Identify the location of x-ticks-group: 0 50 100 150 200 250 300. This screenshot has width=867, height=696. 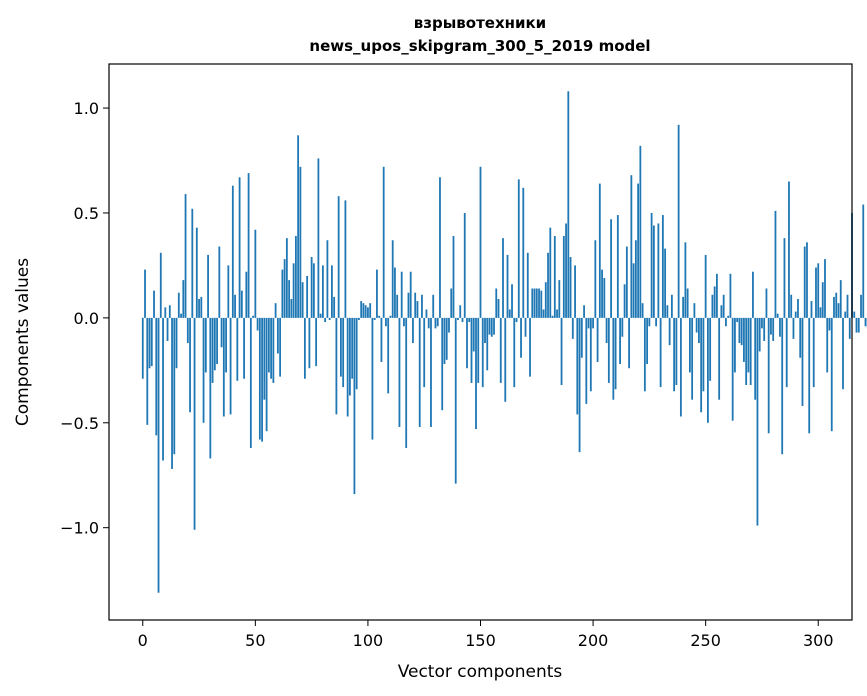
(486, 635).